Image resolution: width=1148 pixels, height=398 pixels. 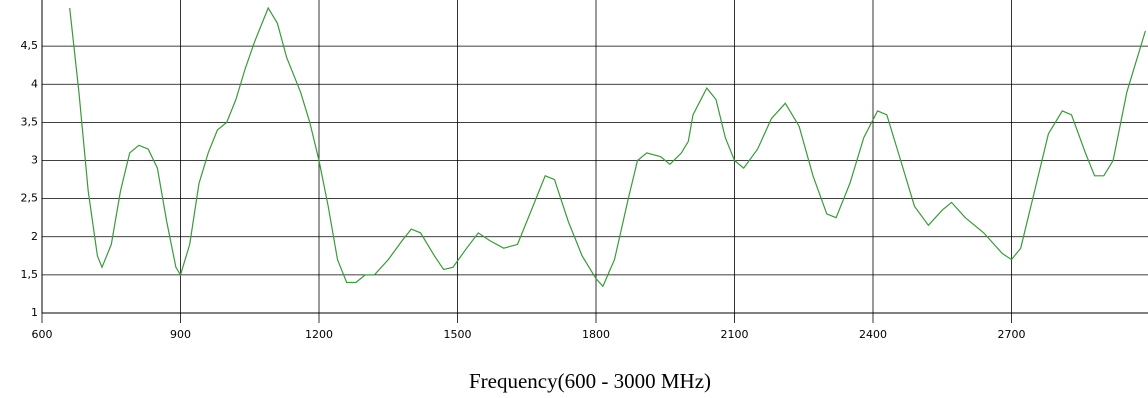 What do you see at coordinates (30, 45) in the screenshot?
I see `y-tick-label: 4,5` at bounding box center [30, 45].